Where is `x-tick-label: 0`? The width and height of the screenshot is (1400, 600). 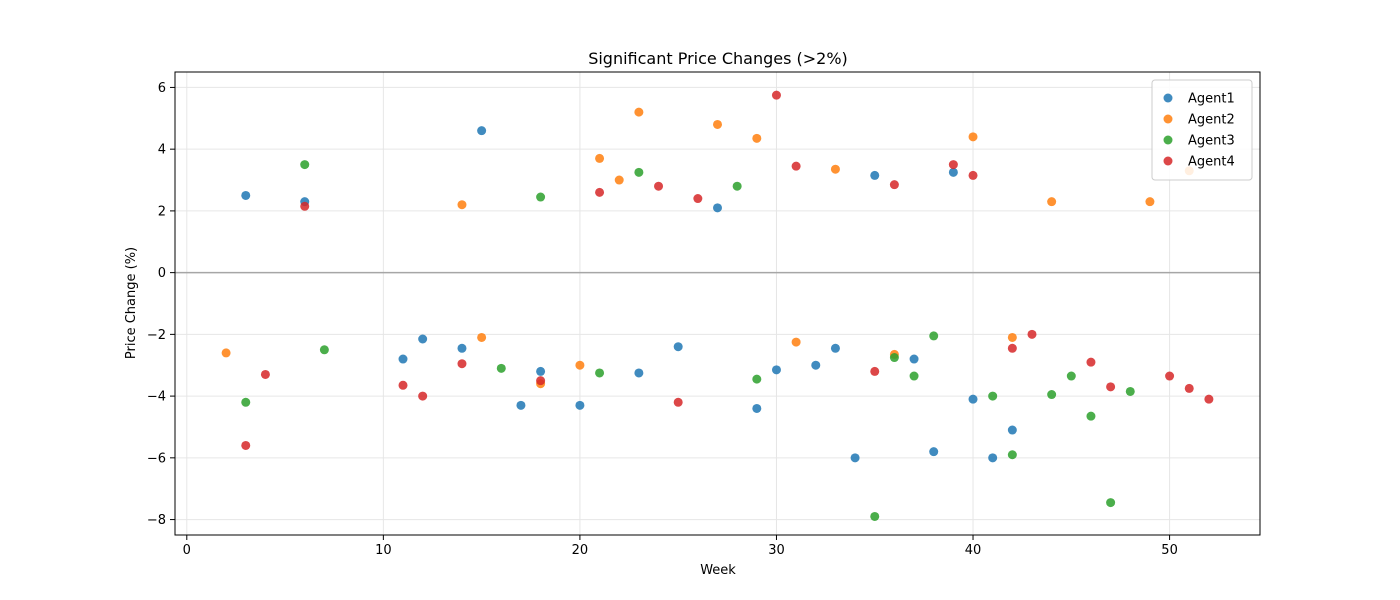
x-tick-label: 0 is located at coordinates (187, 550).